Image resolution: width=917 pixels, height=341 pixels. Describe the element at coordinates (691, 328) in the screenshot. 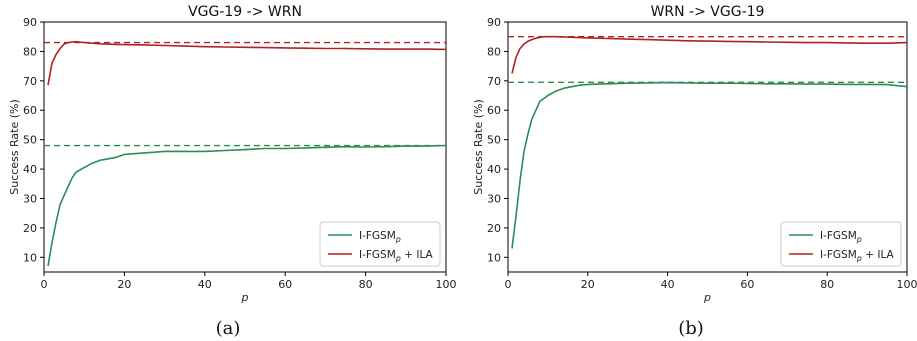

I see `subfigure-caption: (b)` at that location.